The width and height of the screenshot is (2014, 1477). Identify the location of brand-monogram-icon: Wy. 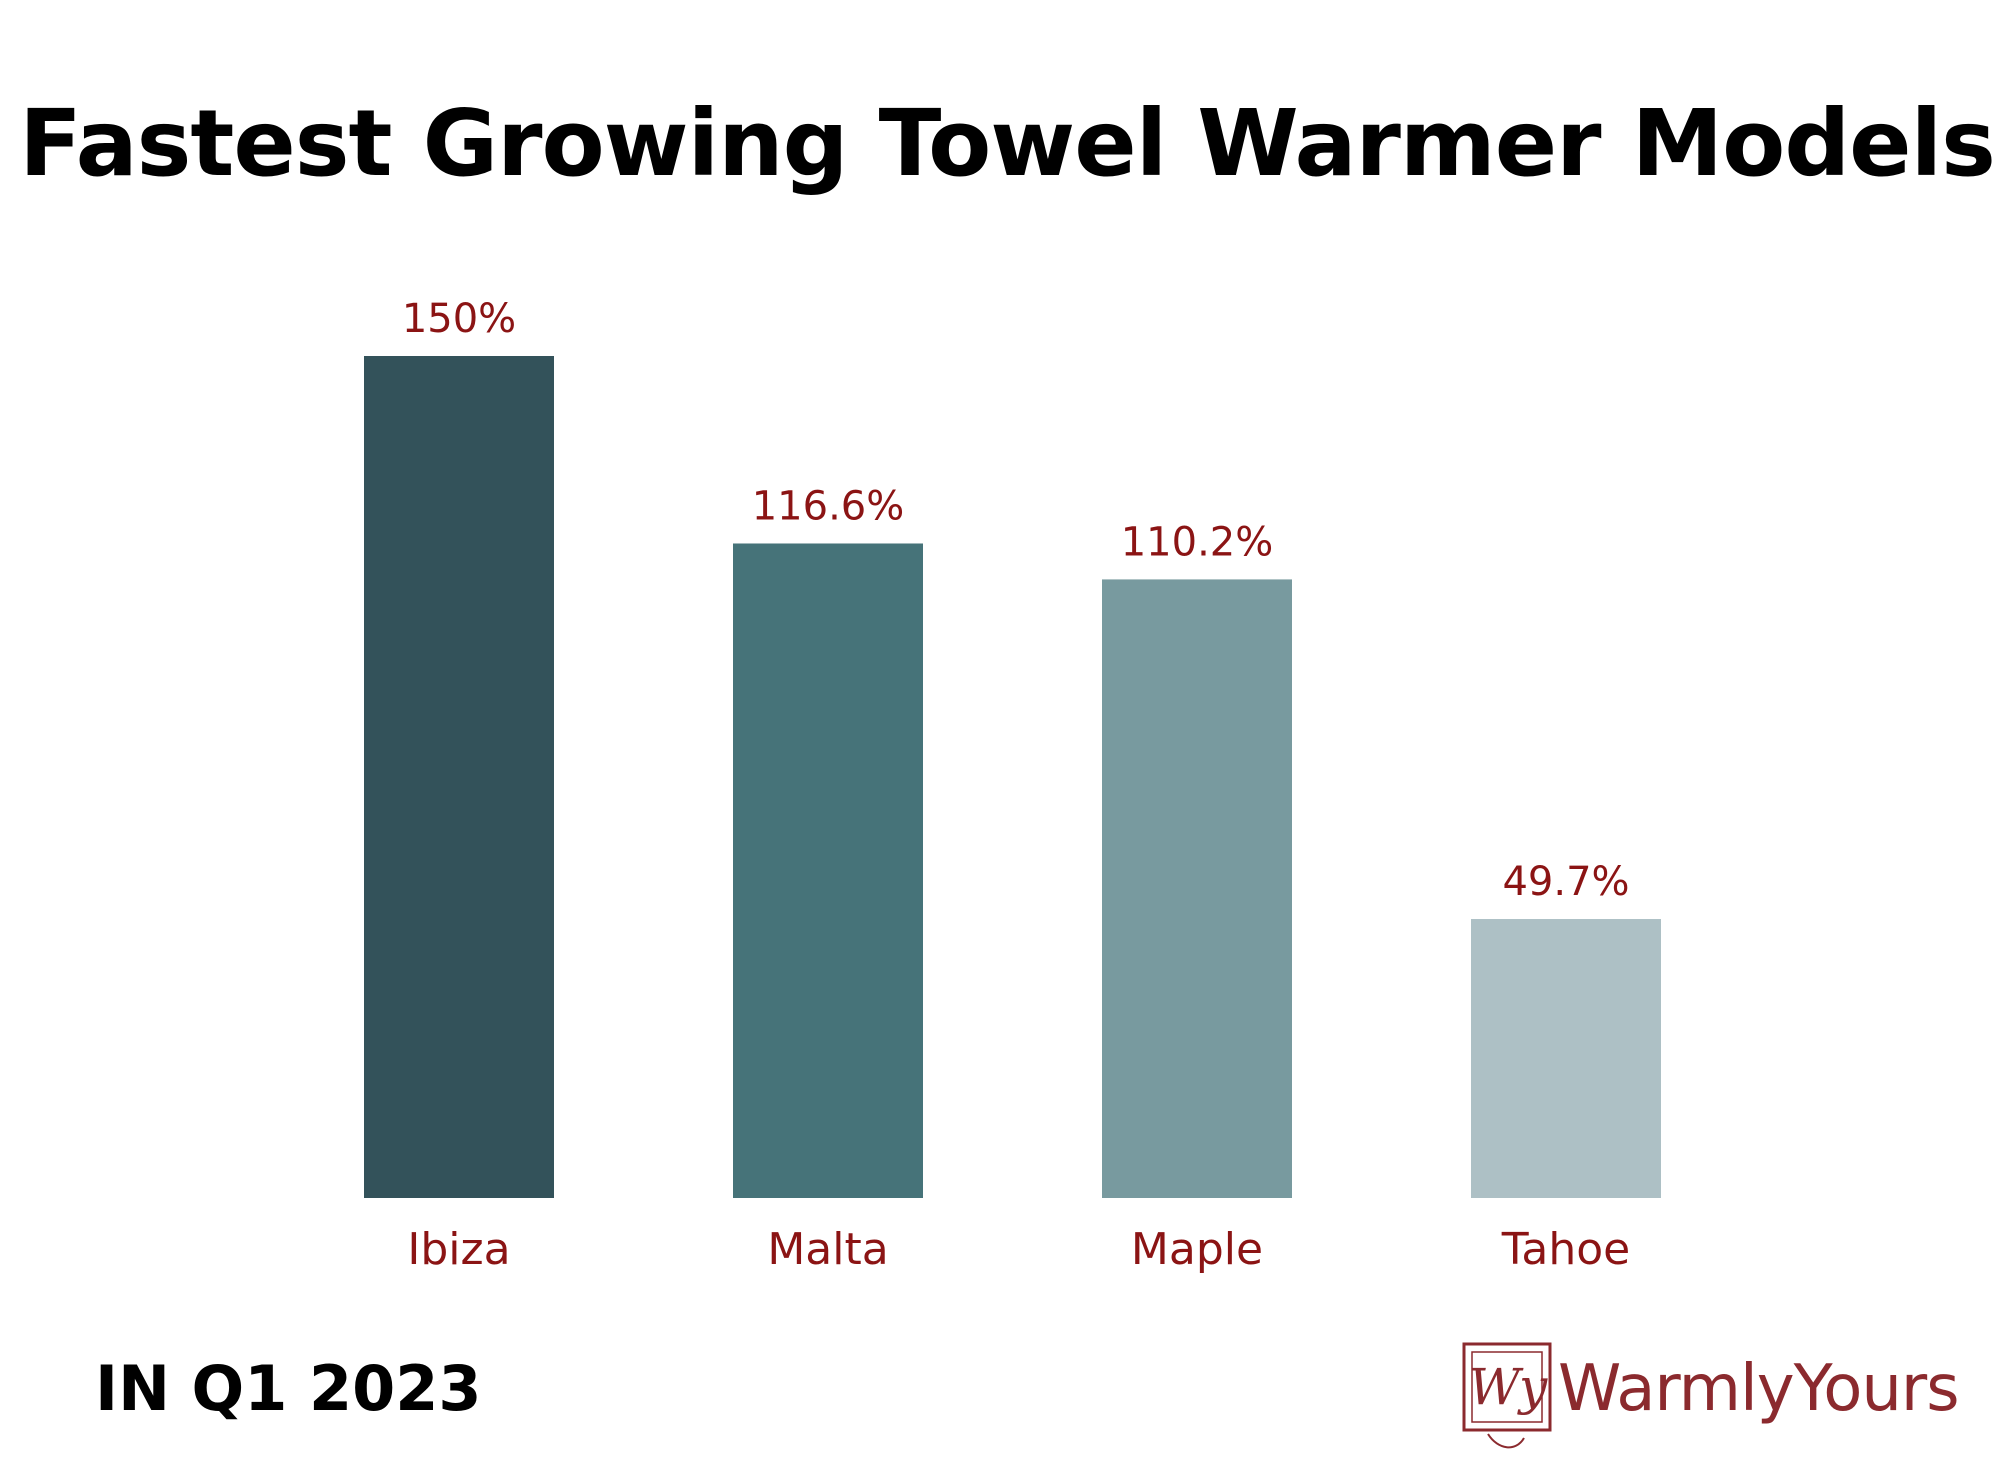
(1507, 1395).